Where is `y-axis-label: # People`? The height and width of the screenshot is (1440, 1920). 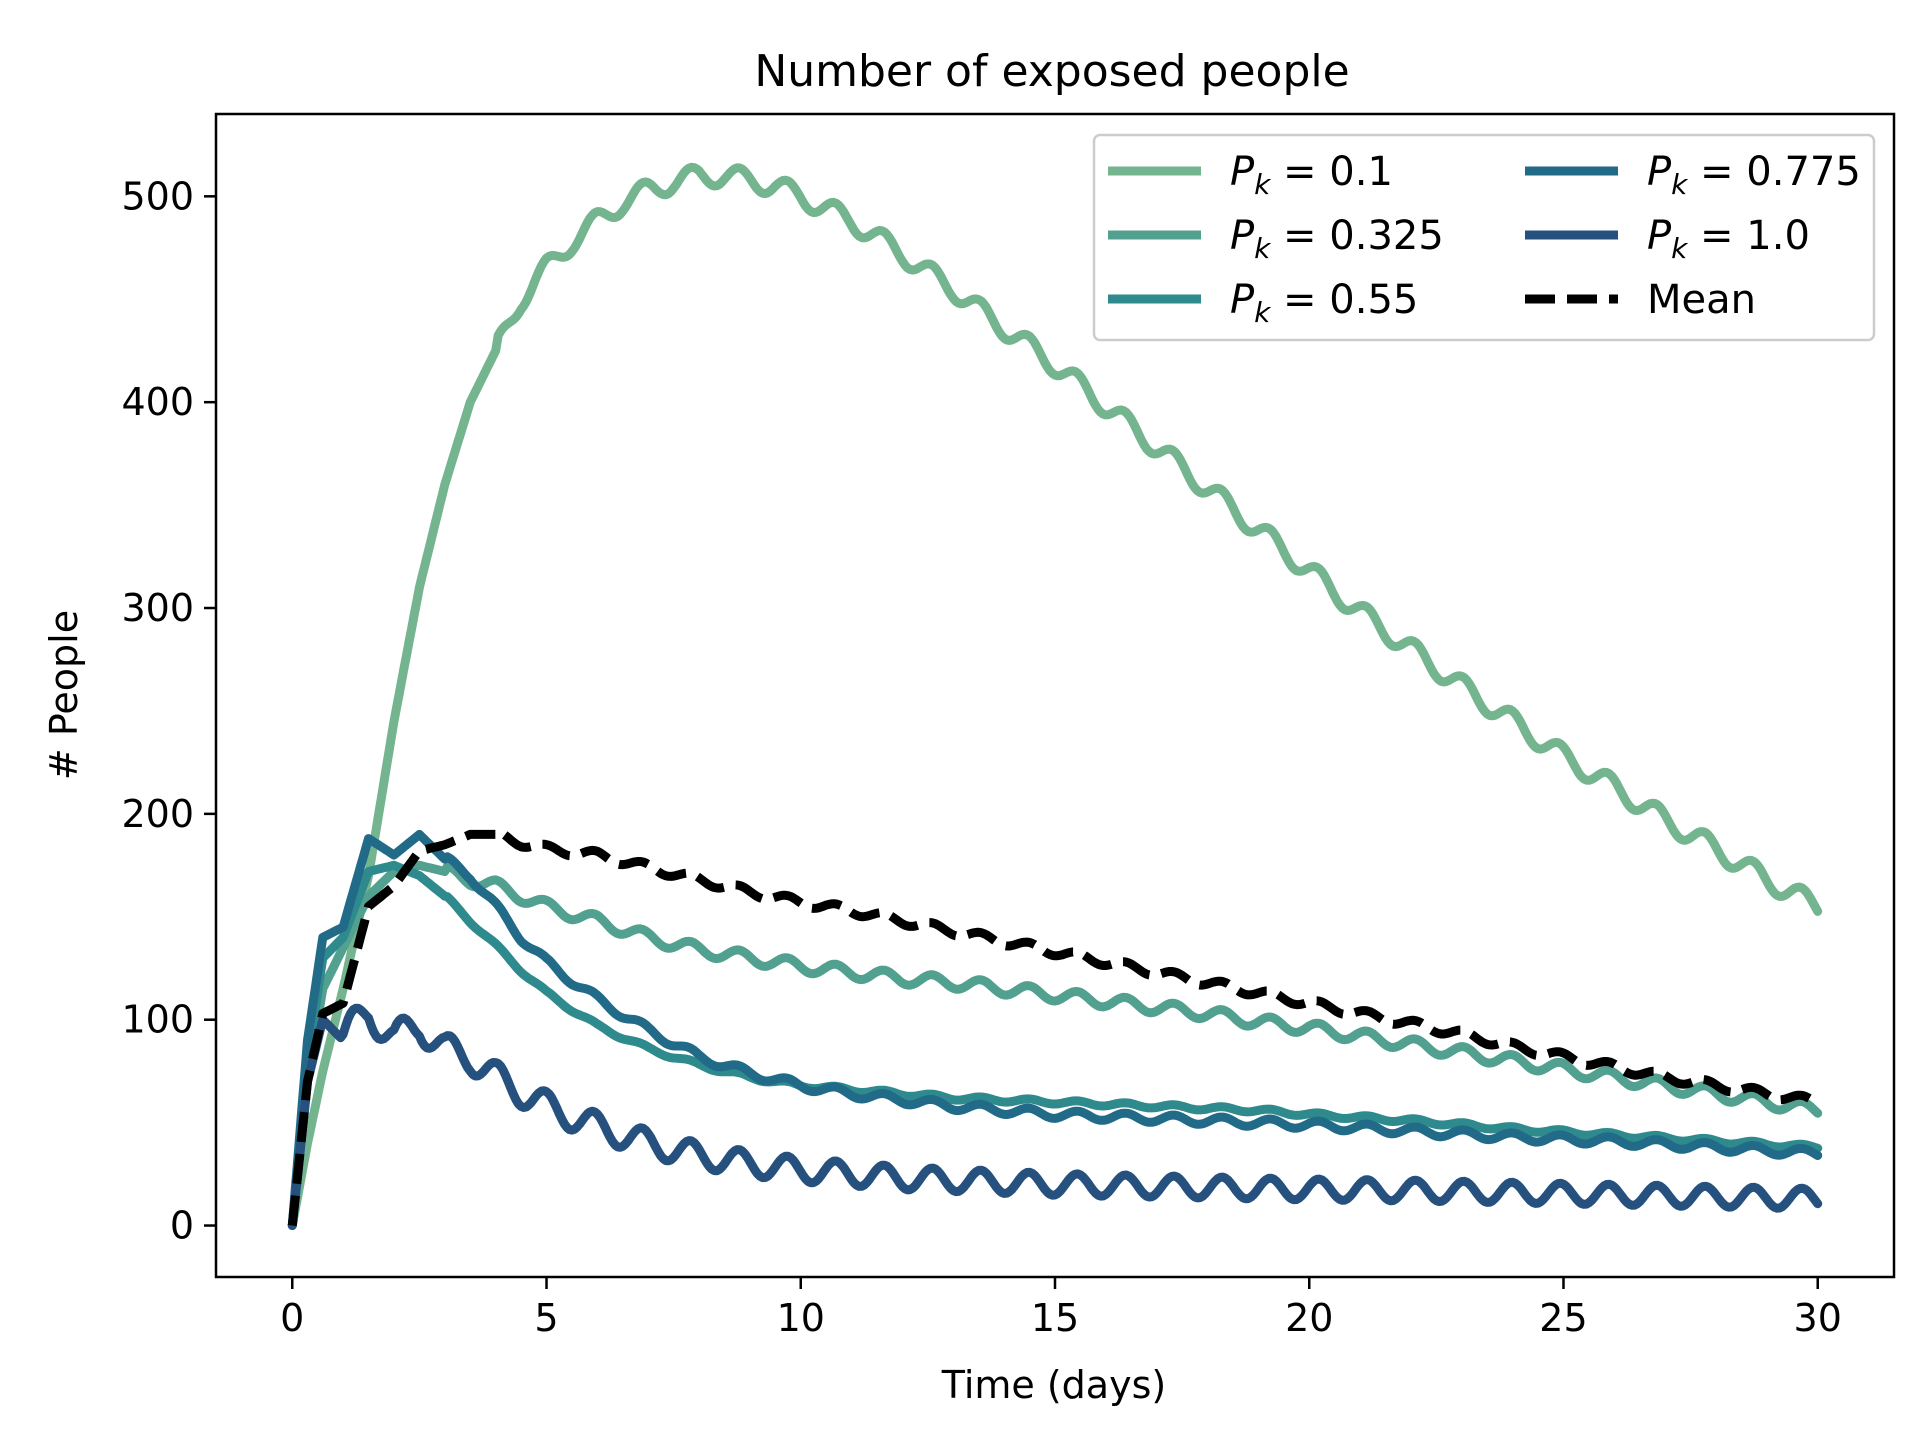
y-axis-label: # People is located at coordinates (64, 695).